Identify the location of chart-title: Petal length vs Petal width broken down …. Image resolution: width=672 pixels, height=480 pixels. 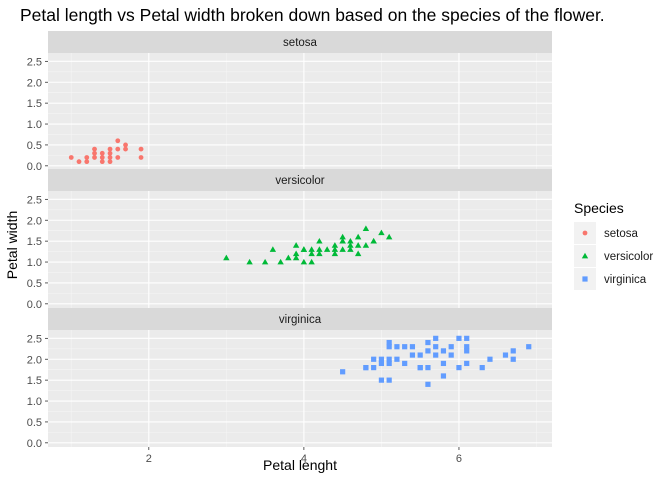
(312, 15).